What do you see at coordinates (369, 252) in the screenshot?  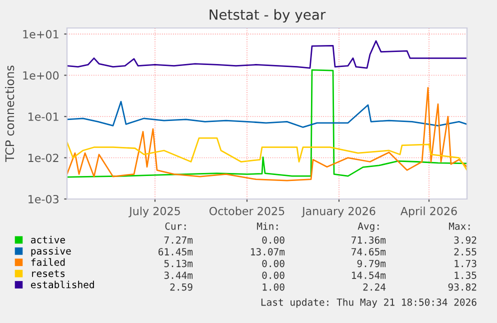 I see `text: 74.65m` at bounding box center [369, 252].